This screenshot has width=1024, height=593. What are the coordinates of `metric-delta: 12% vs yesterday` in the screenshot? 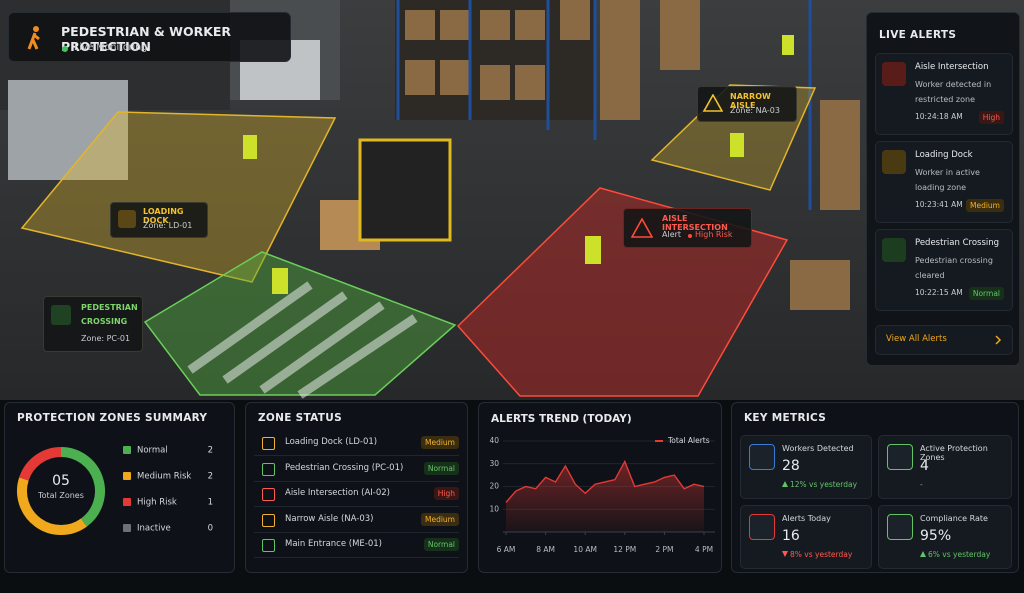 It's located at (824, 484).